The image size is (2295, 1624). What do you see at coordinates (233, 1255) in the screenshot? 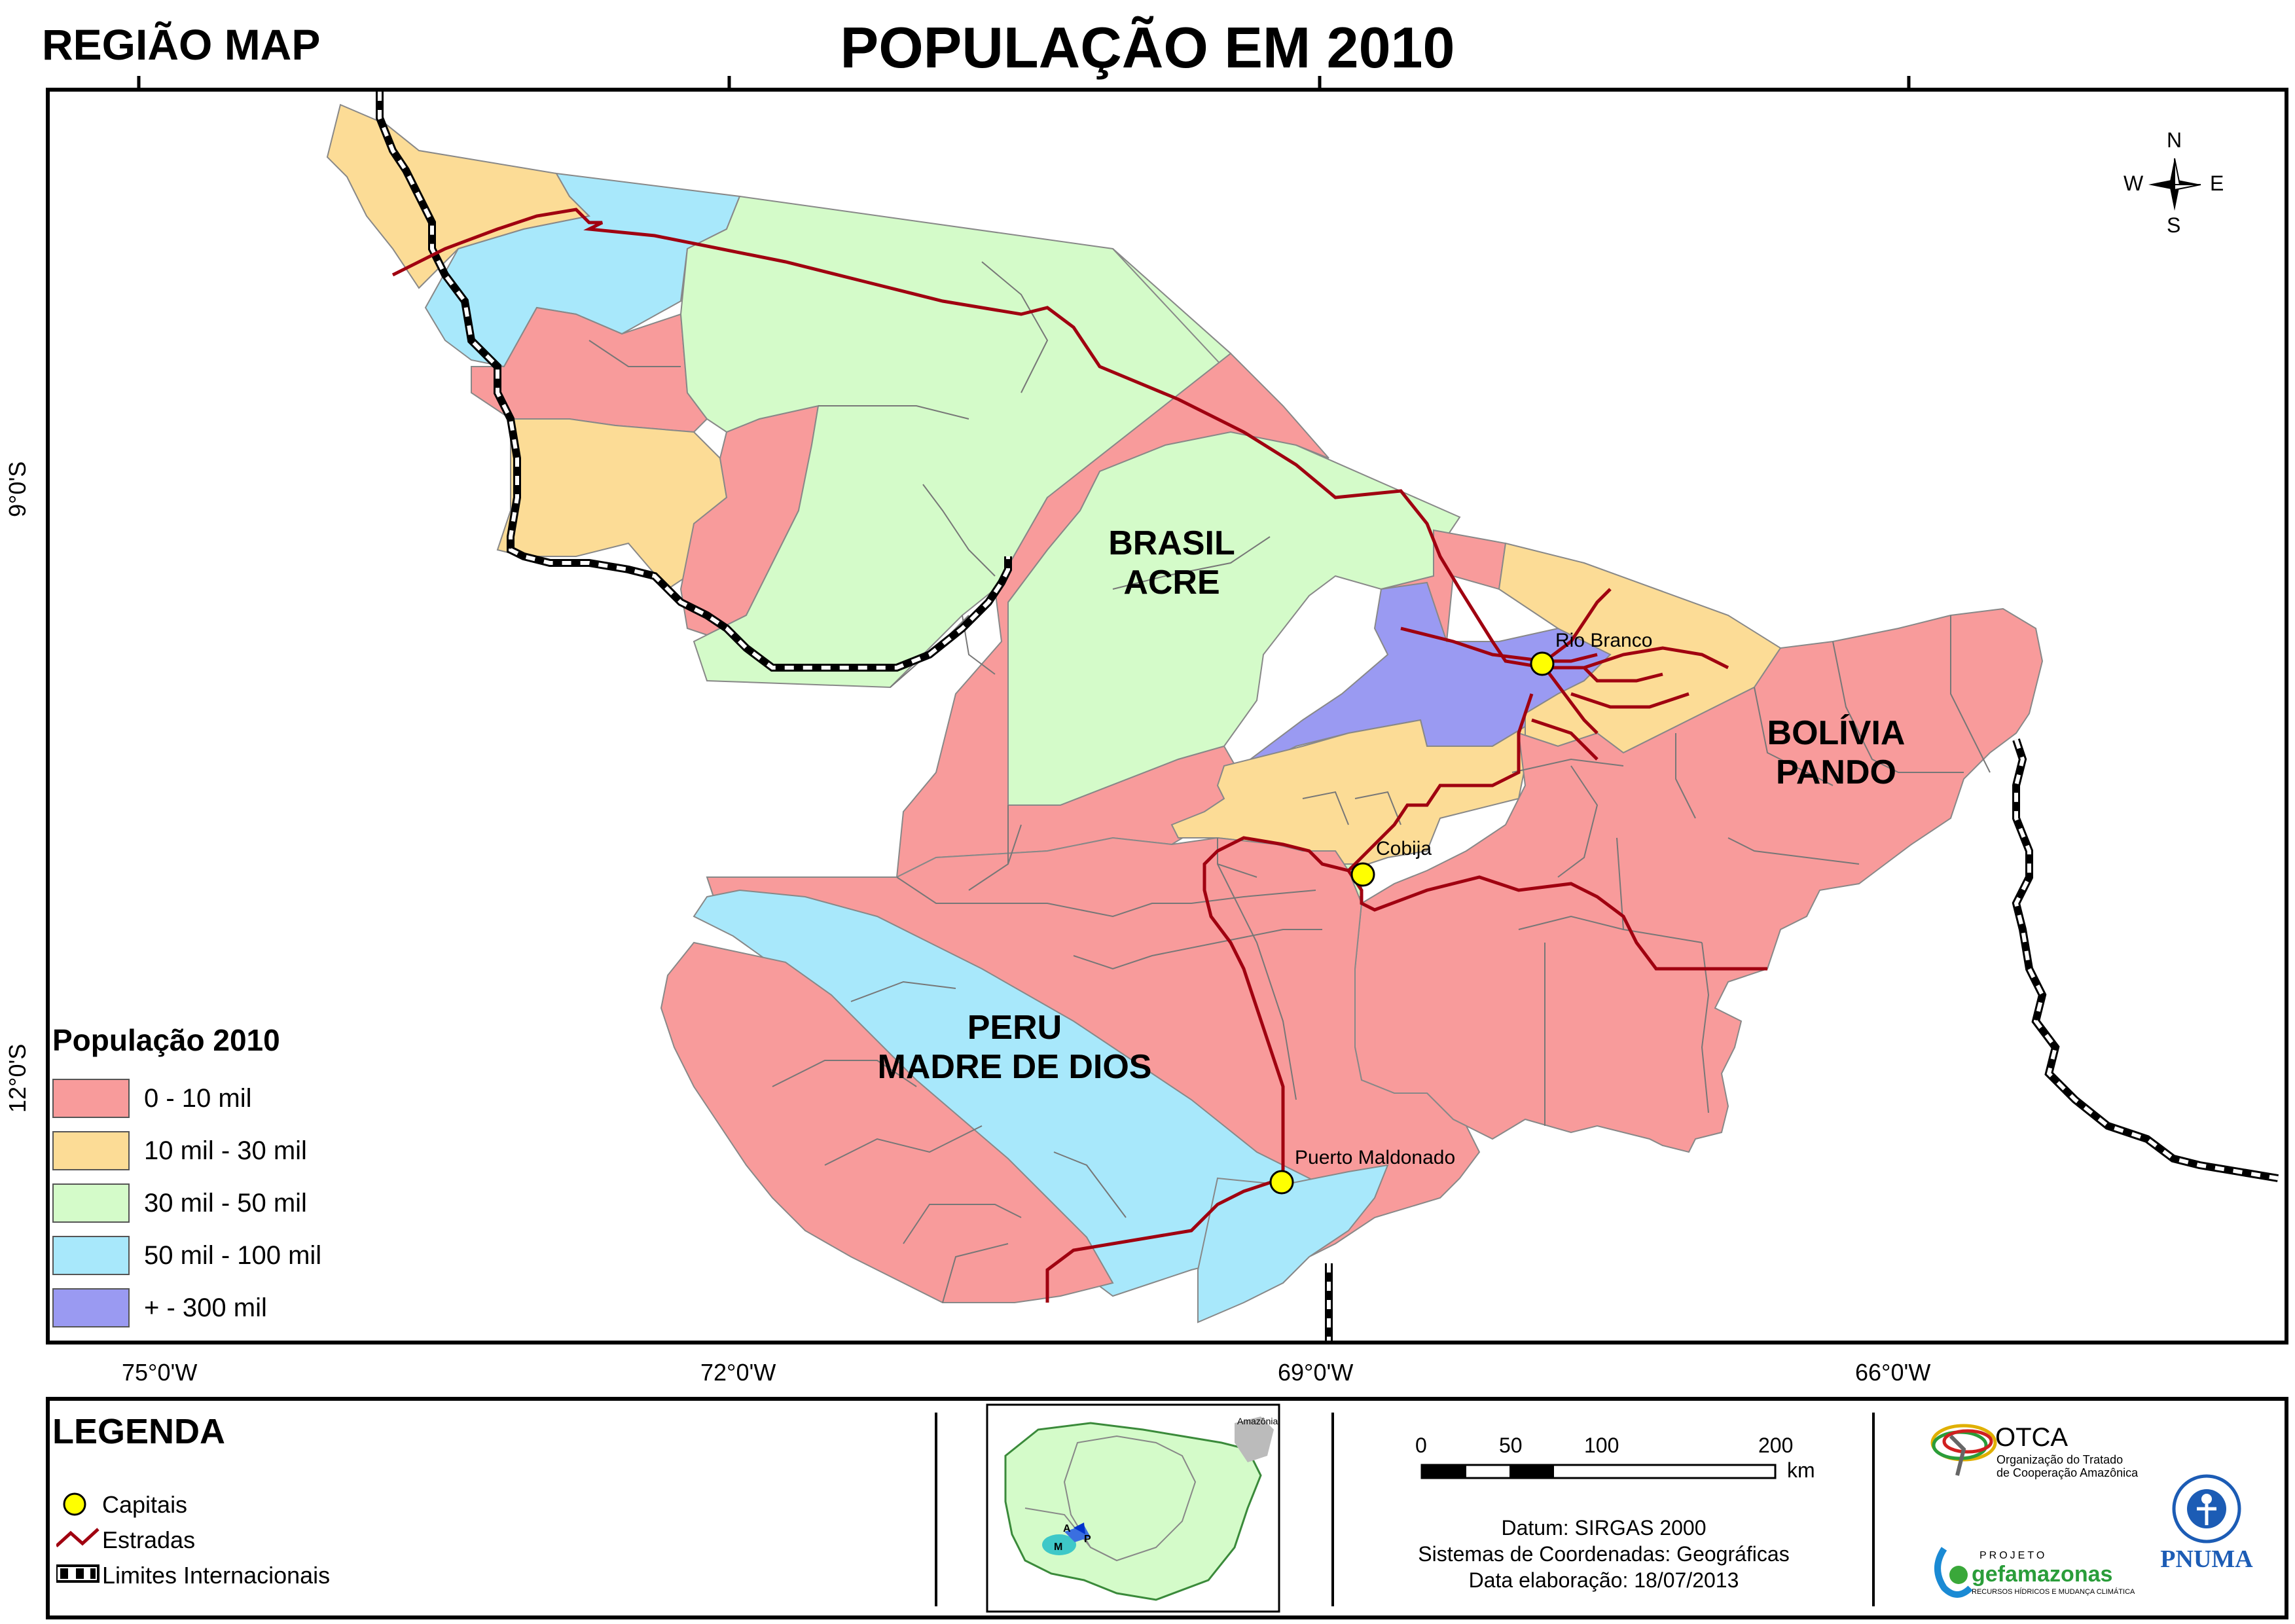
I see `legend-class-label: 50 mil - 100 mil` at bounding box center [233, 1255].